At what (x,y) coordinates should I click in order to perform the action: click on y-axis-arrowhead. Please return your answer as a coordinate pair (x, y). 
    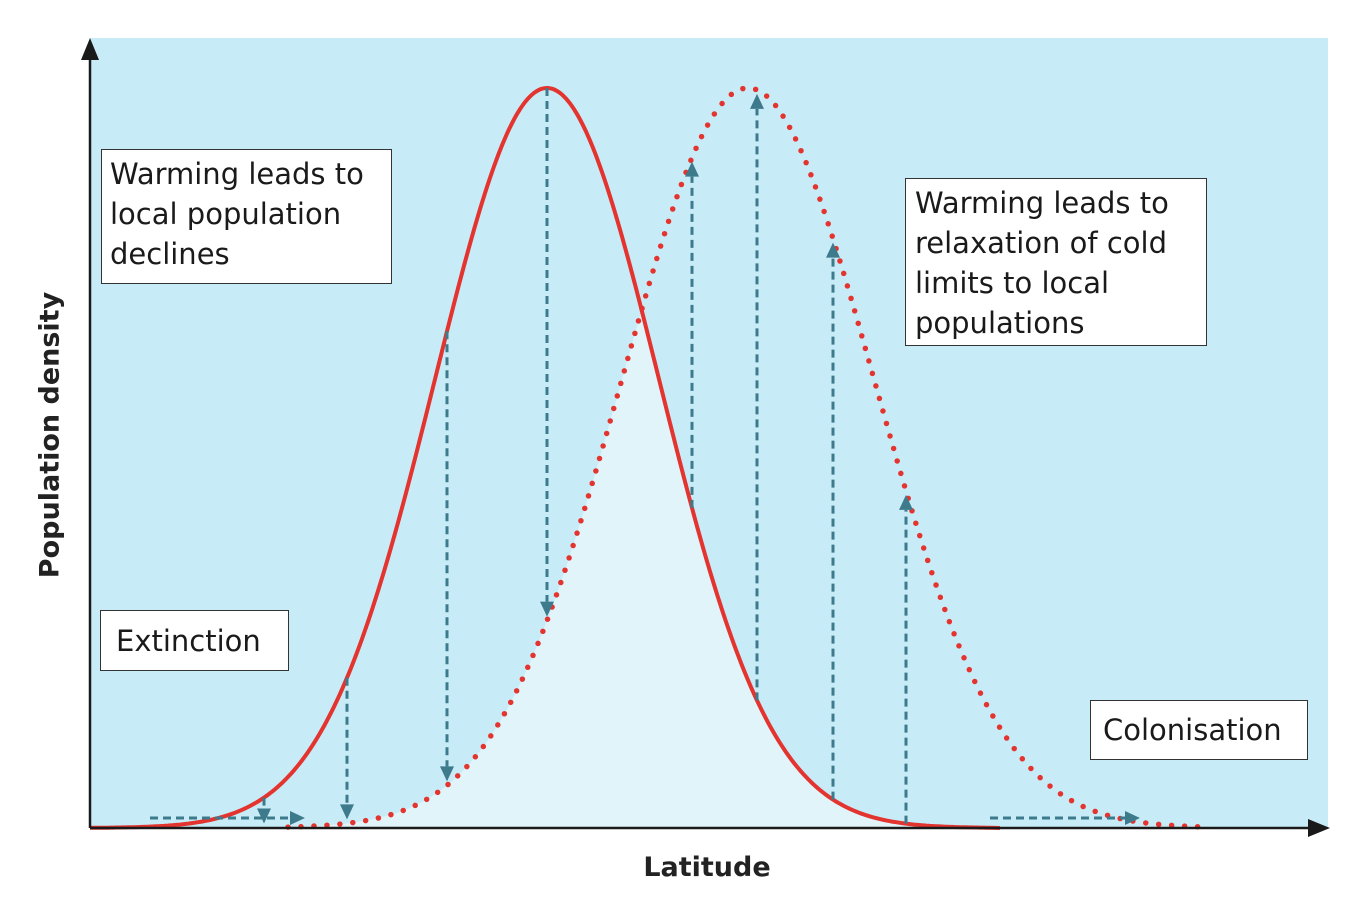
    Looking at the image, I should click on (90, 49).